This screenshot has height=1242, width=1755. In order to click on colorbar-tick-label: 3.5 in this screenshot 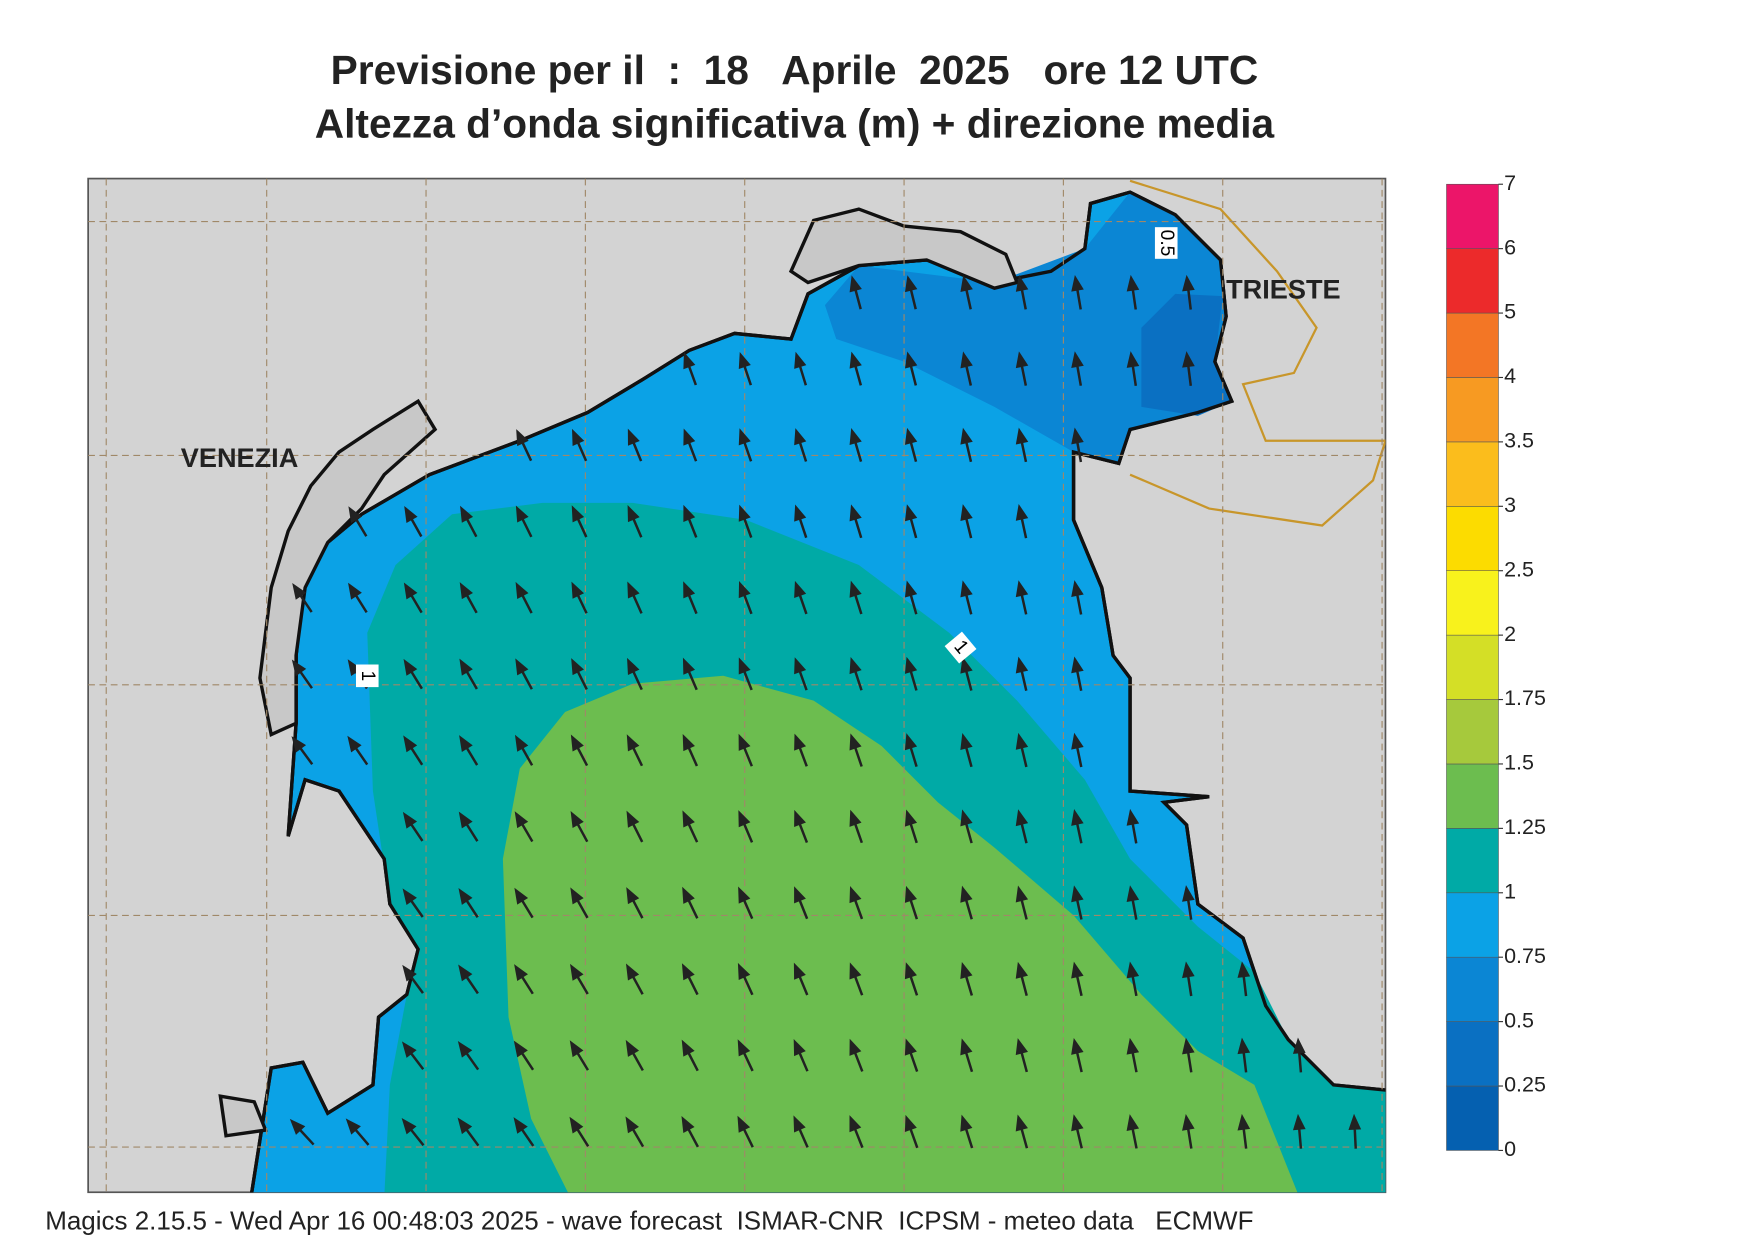, I will do `click(1519, 441)`.